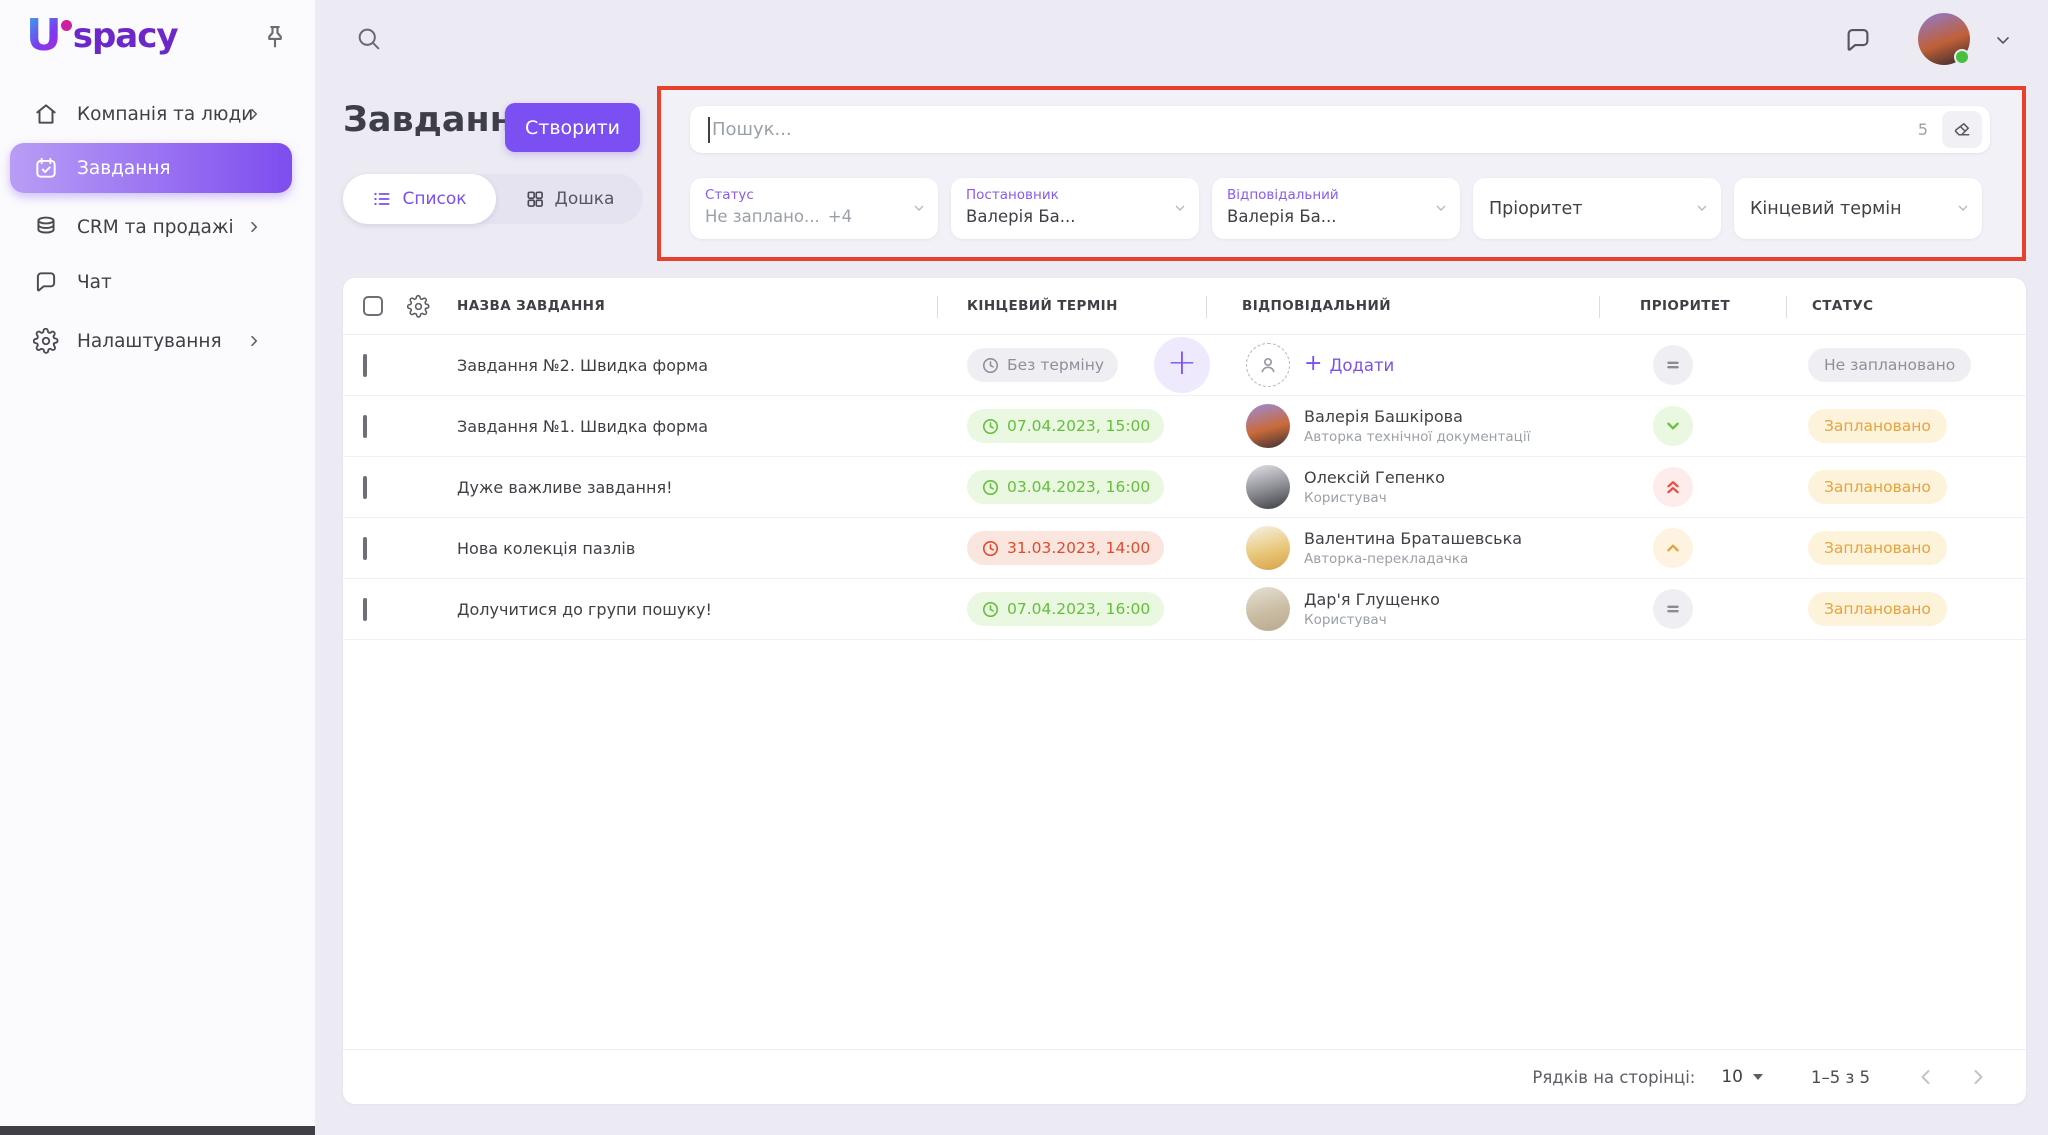  Describe the element at coordinates (151, 227) in the screenshot. I see `sidebar-item-crm-database: CRM та продажі` at that location.